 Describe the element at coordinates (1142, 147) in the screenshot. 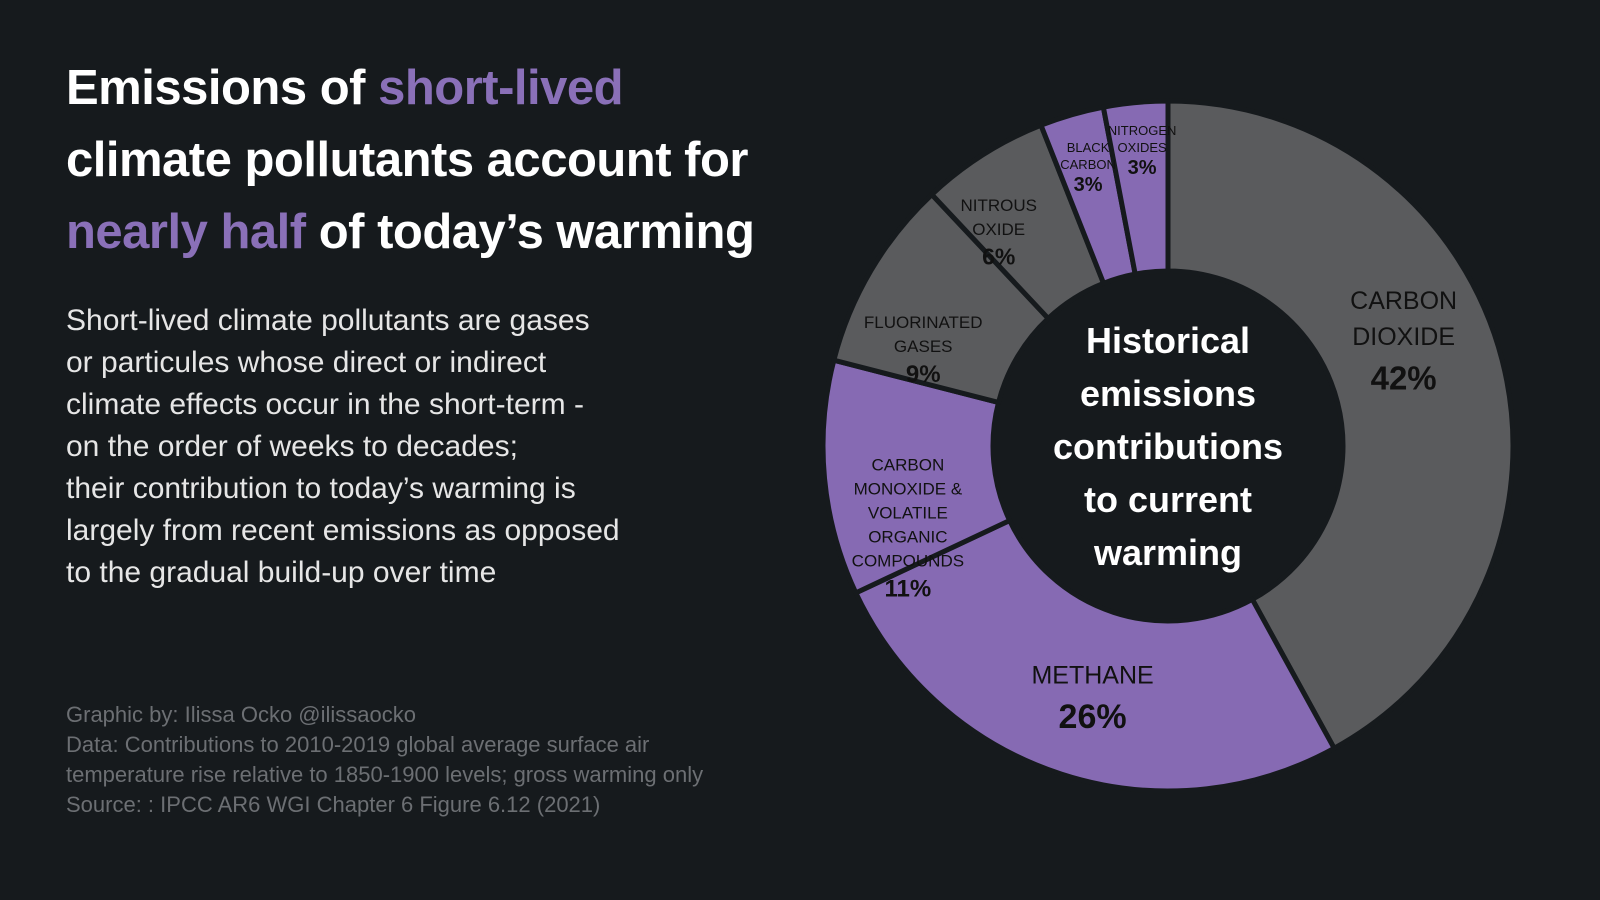

I see `slice-name-label: OXIDES` at that location.